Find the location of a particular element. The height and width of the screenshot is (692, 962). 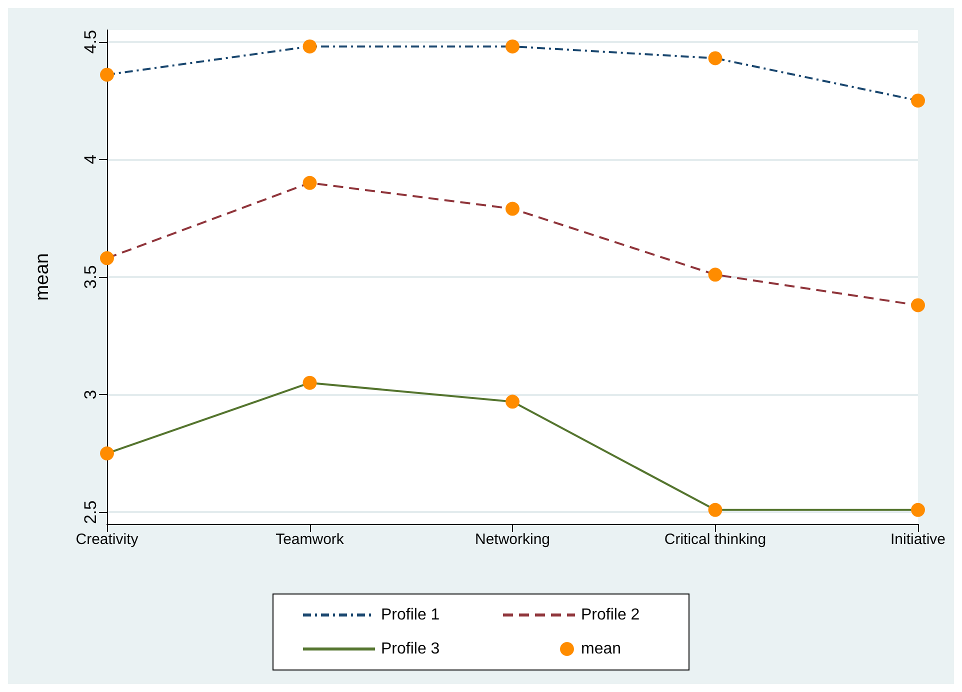

legend-label: Profile 3 is located at coordinates (410, 649).